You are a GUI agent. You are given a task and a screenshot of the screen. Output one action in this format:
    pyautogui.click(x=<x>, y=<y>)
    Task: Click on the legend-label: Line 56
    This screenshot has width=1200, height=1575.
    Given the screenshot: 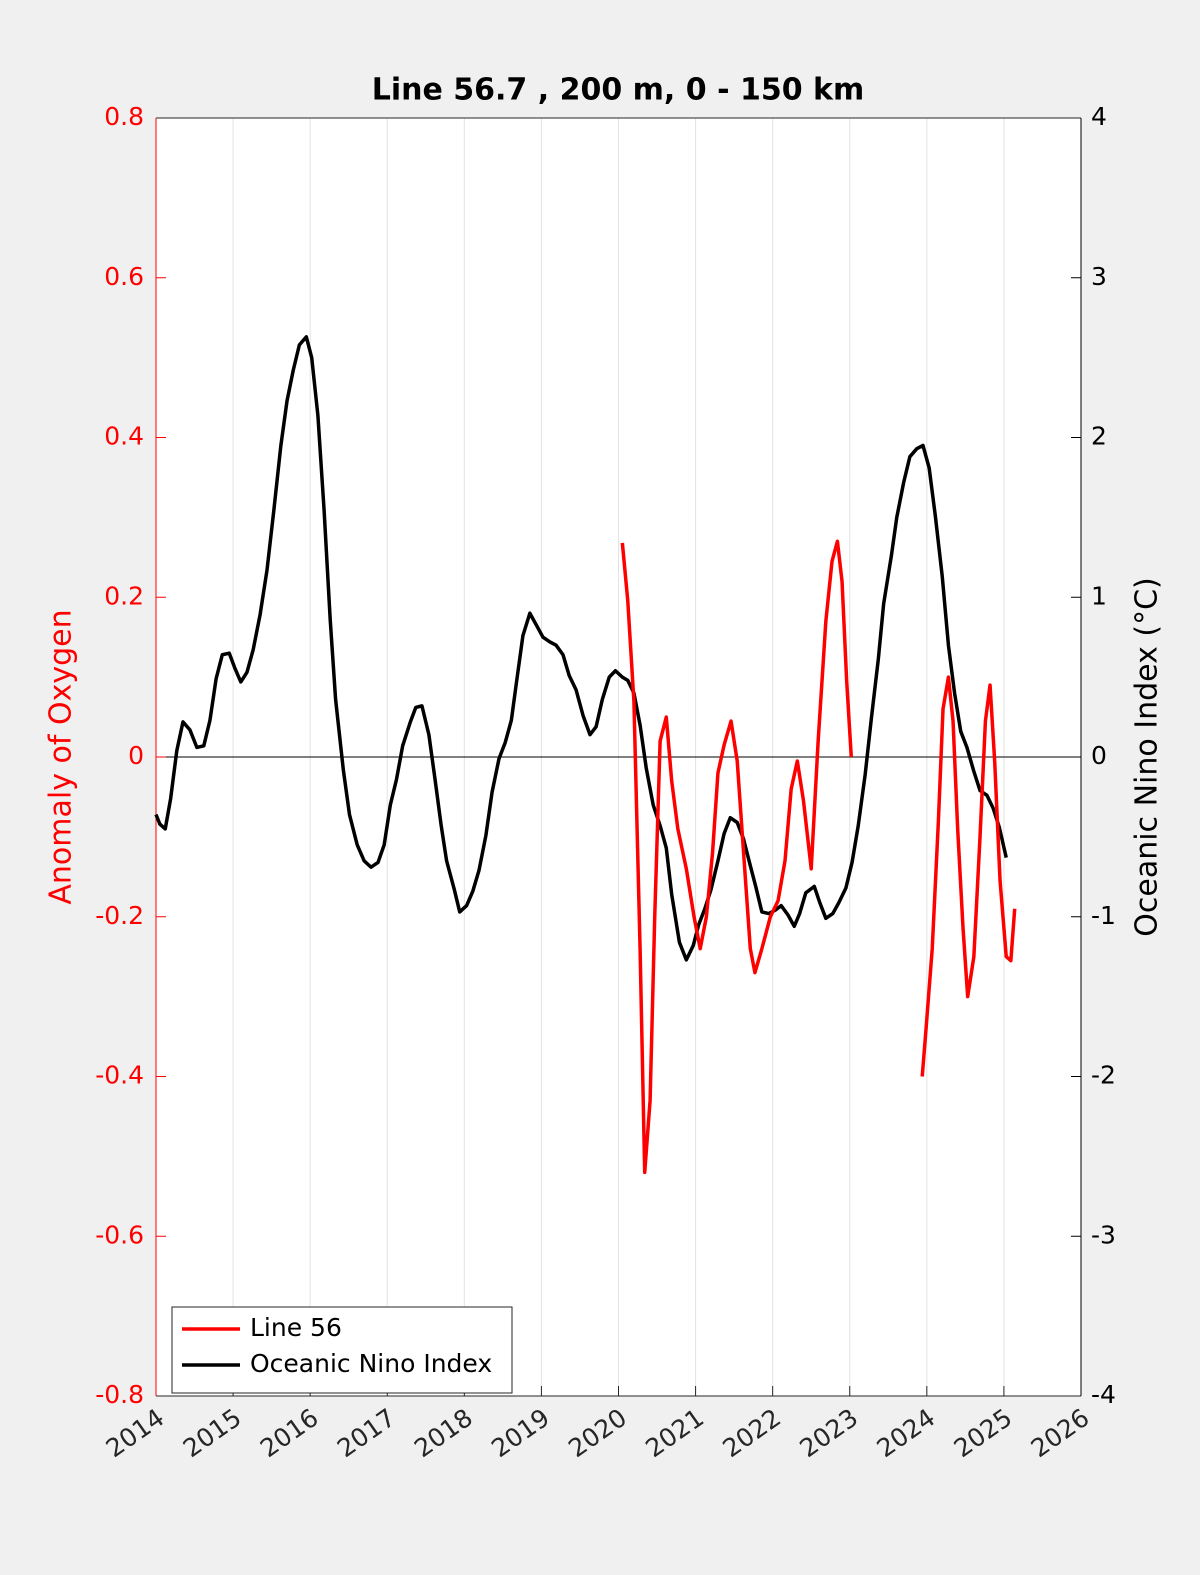 What is the action you would take?
    pyautogui.click(x=296, y=1327)
    